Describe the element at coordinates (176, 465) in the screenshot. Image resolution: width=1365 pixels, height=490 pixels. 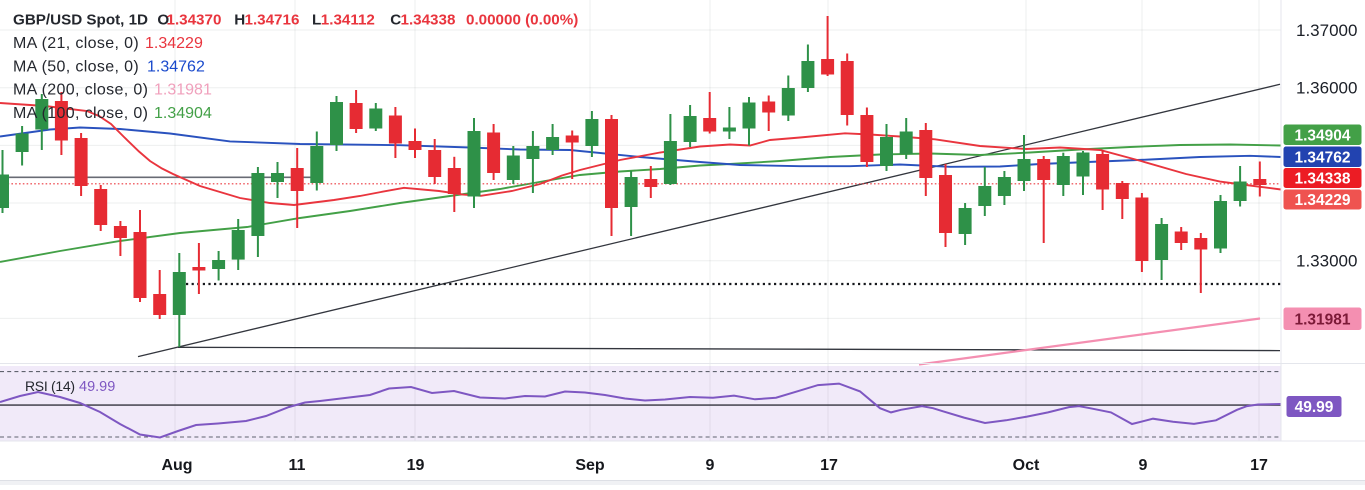
I see `svg-text: Aug` at that location.